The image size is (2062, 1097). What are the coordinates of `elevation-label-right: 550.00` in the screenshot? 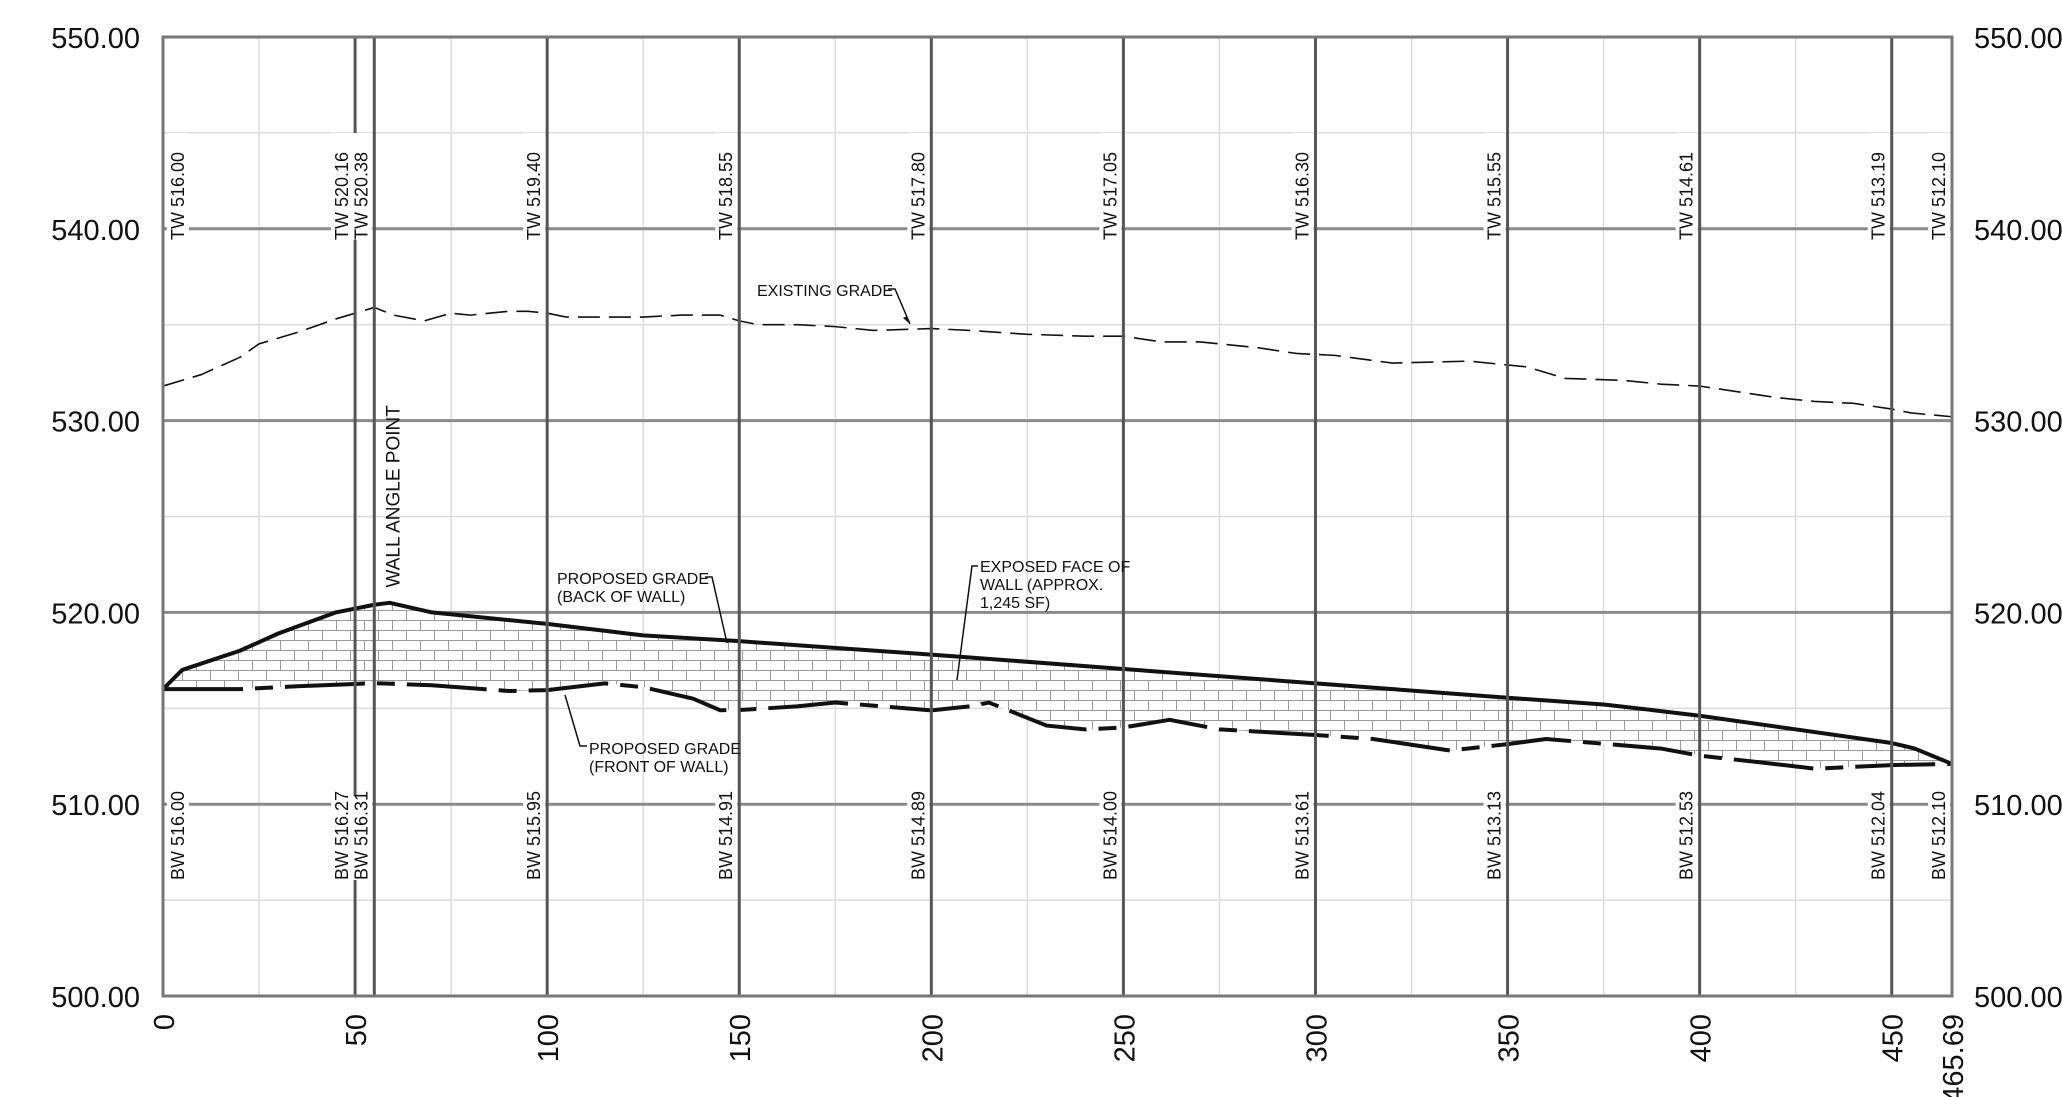 It's located at (2018, 39).